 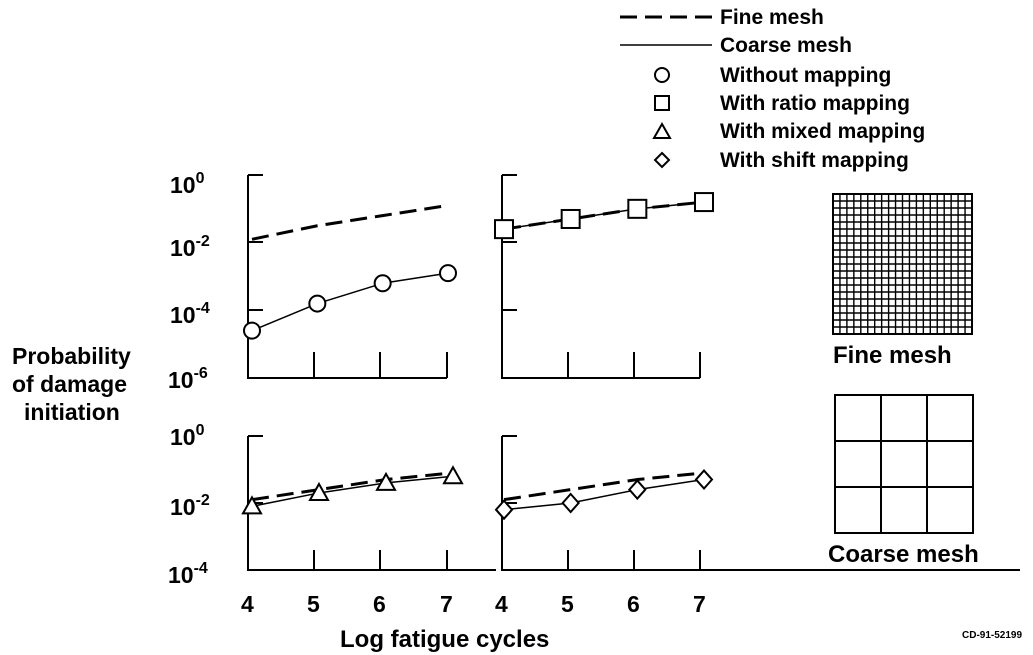 I want to click on legend-diamond-marker, so click(x=662, y=160).